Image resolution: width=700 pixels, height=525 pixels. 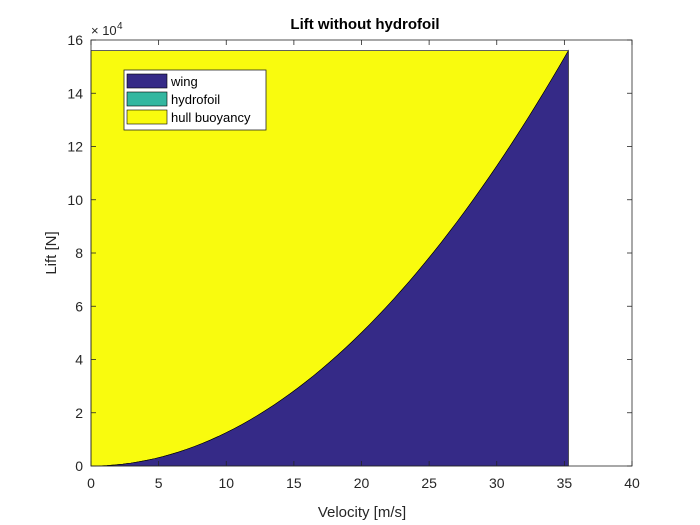 I want to click on legend-label: hydrofoil, so click(x=195, y=99).